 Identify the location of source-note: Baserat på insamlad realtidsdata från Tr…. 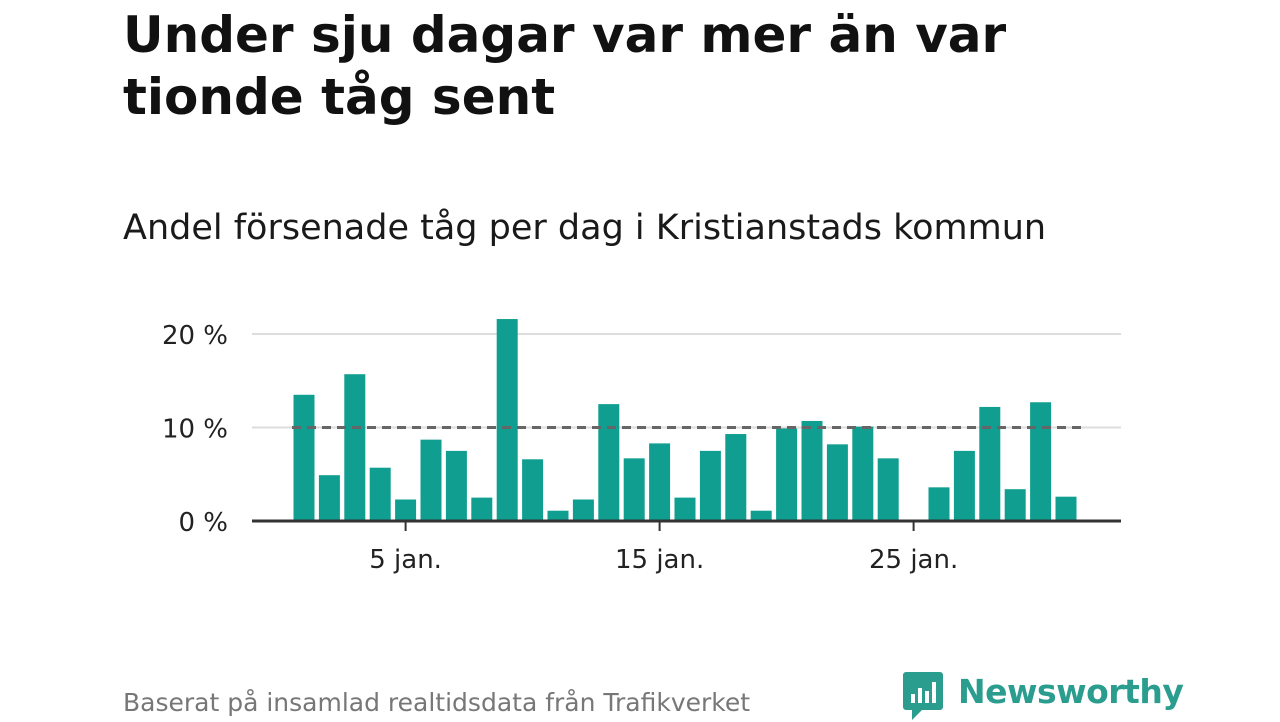
(437, 702).